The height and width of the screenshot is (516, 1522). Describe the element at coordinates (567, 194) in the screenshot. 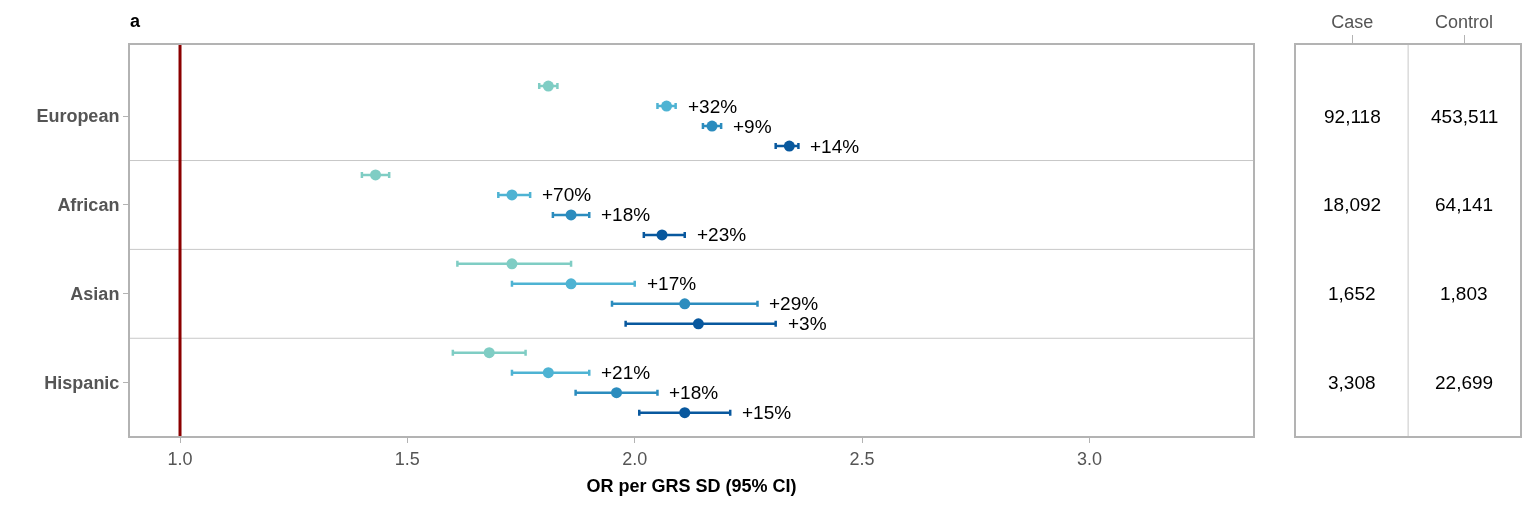

I see `annotation: +70%` at that location.